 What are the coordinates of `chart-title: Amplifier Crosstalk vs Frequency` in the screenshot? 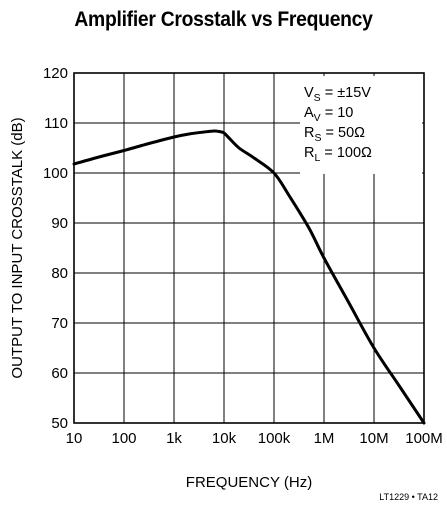 It's located at (223, 19).